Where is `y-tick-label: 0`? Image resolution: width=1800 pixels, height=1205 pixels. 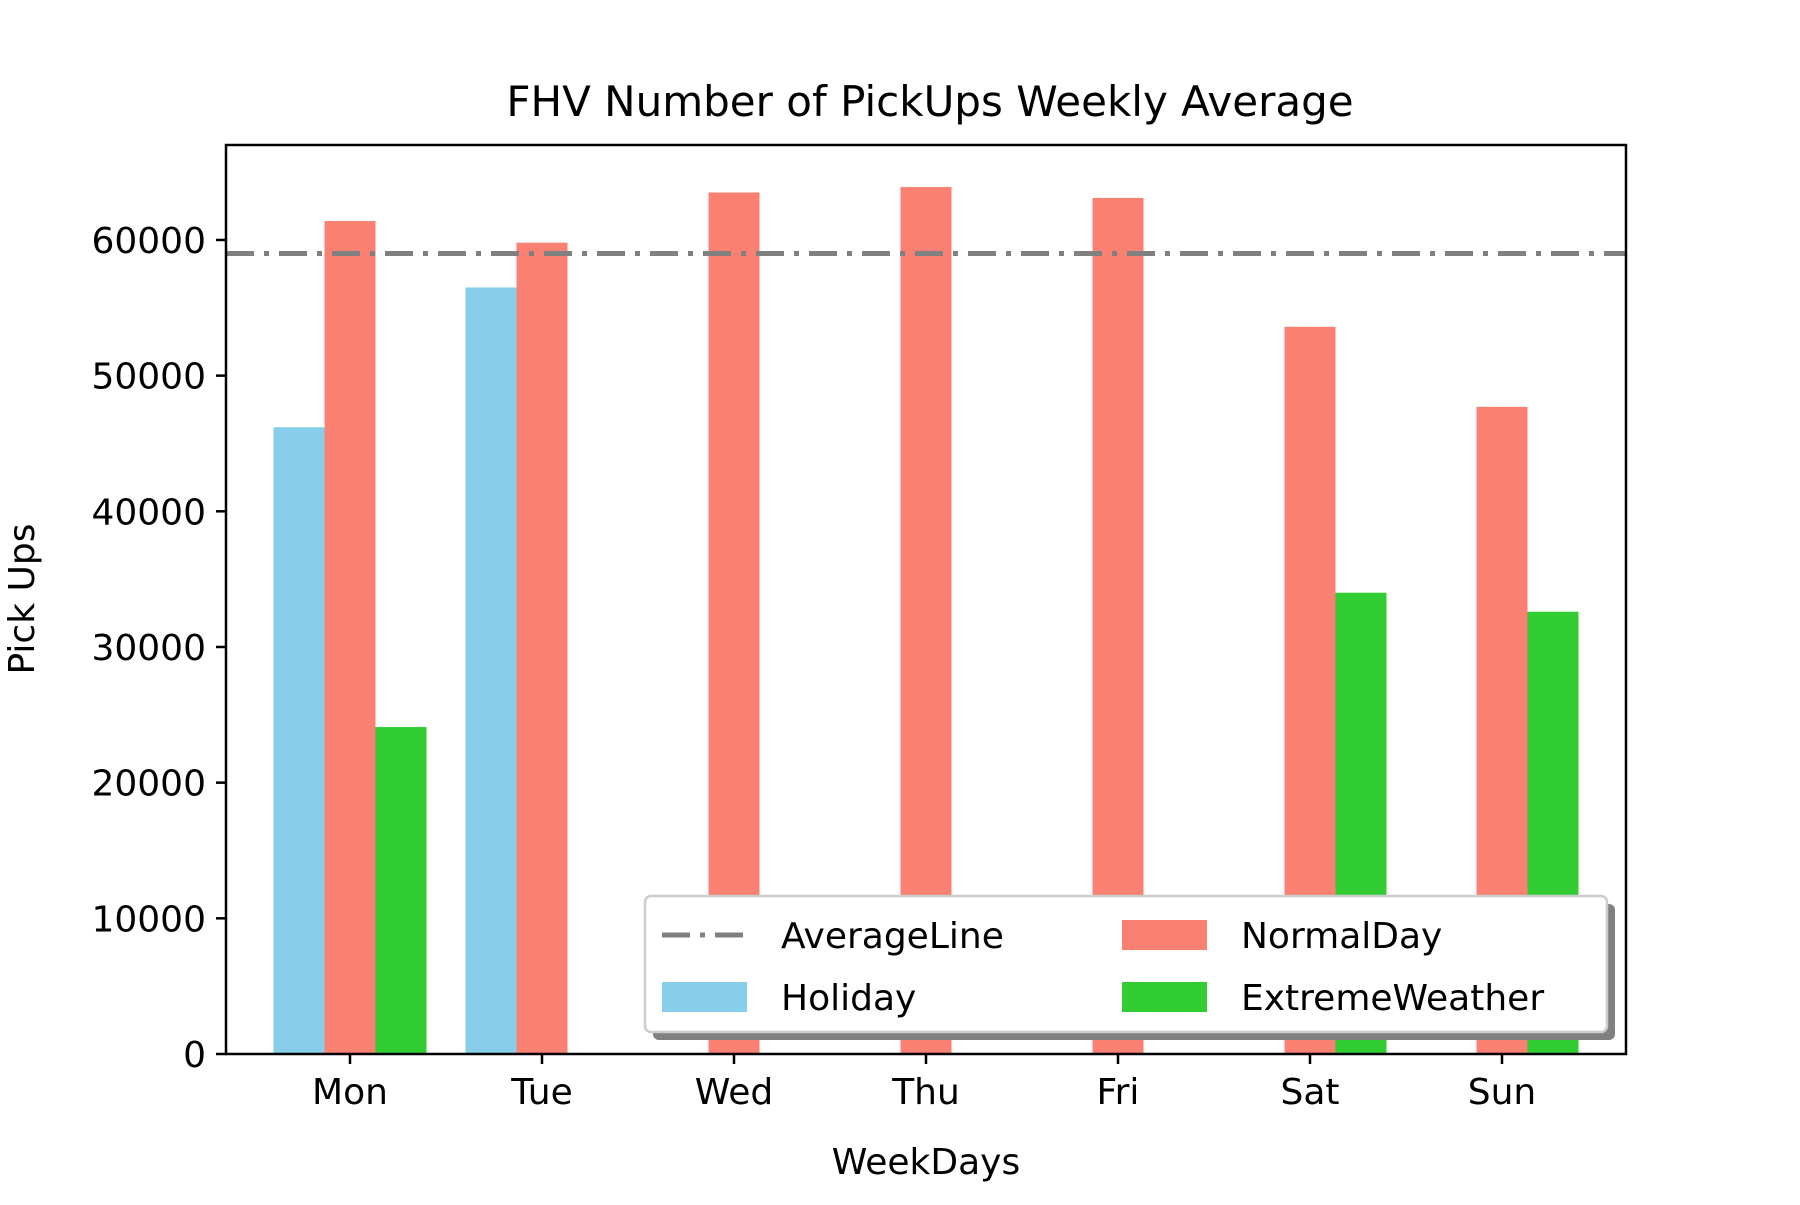
y-tick-label: 0 is located at coordinates (194, 1055).